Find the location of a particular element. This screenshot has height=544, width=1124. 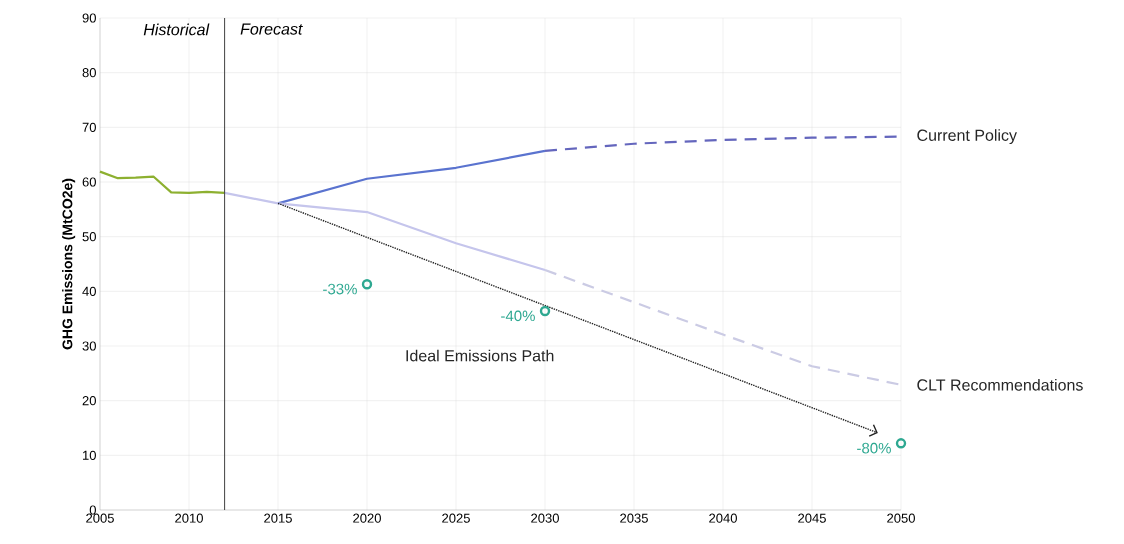

y-tick-label: 40 is located at coordinates (89, 291).